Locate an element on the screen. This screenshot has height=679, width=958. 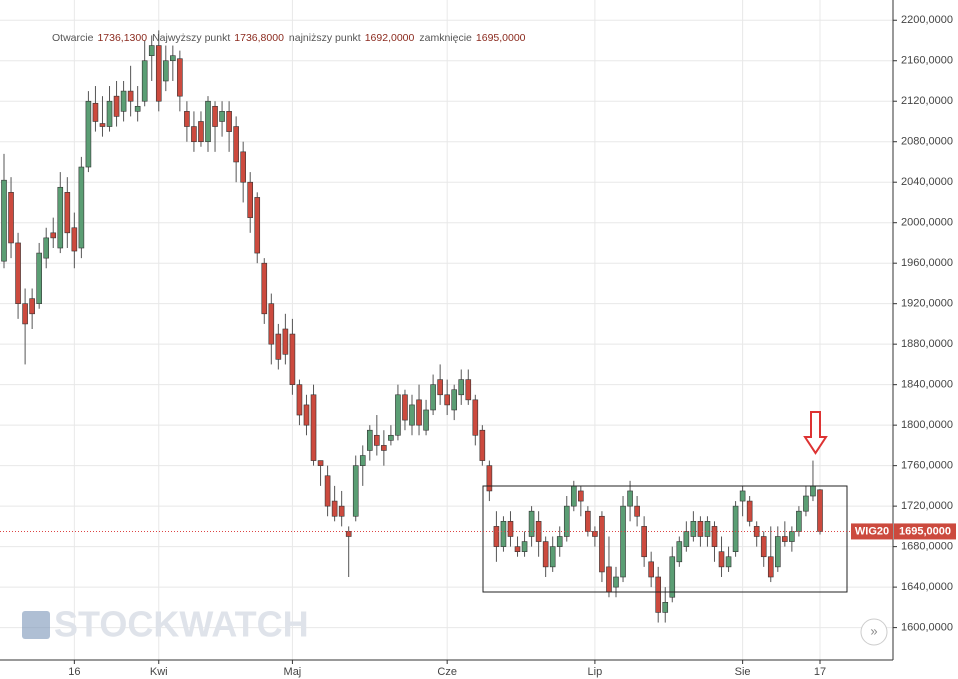
y-tick-label: 1680,0000 is located at coordinates (927, 547).